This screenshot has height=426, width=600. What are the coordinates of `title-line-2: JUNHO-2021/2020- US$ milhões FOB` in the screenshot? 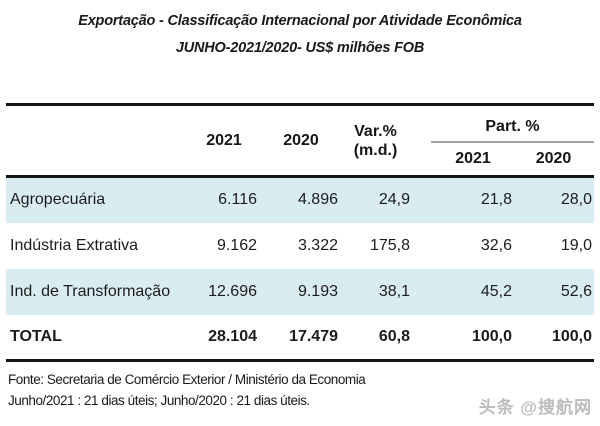 It's located at (300, 48).